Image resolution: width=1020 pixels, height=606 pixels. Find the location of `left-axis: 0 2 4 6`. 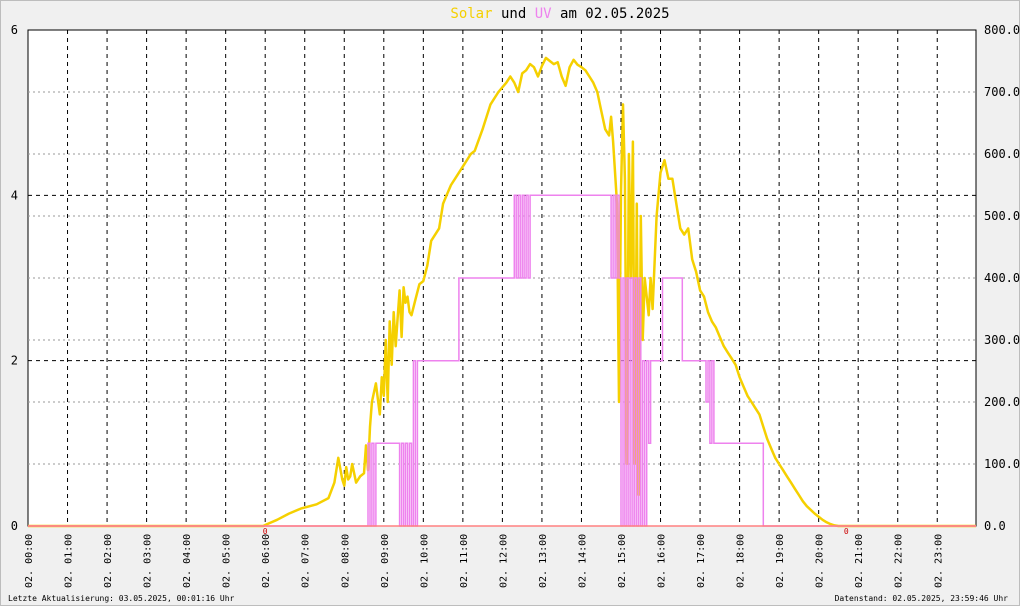

left-axis: 0 2 4 6 is located at coordinates (14, 278).